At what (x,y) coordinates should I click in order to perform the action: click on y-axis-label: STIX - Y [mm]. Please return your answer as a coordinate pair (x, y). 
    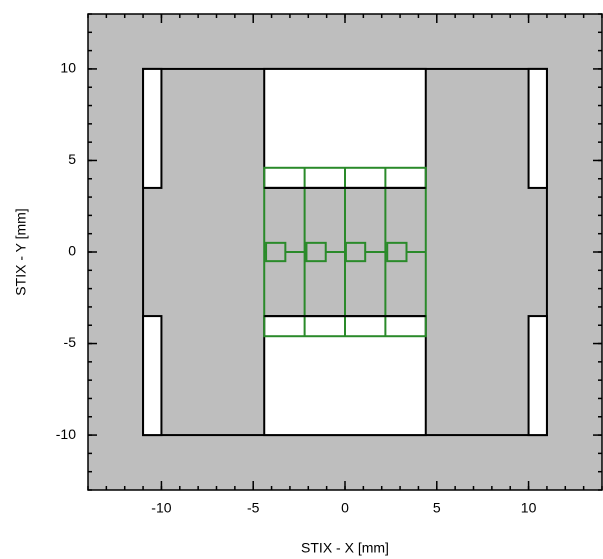
    Looking at the image, I should click on (21, 251).